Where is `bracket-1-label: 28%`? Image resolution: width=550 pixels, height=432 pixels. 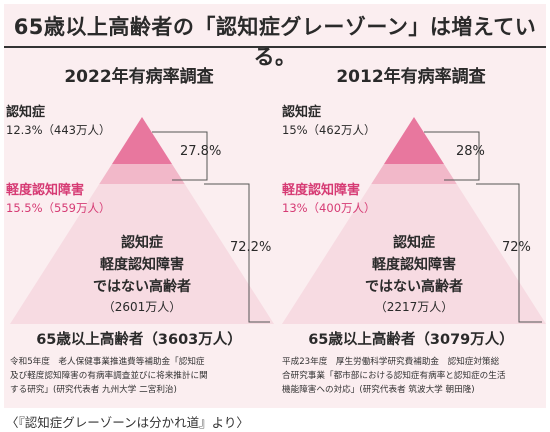
bracket-1-label: 28% is located at coordinates (470, 151).